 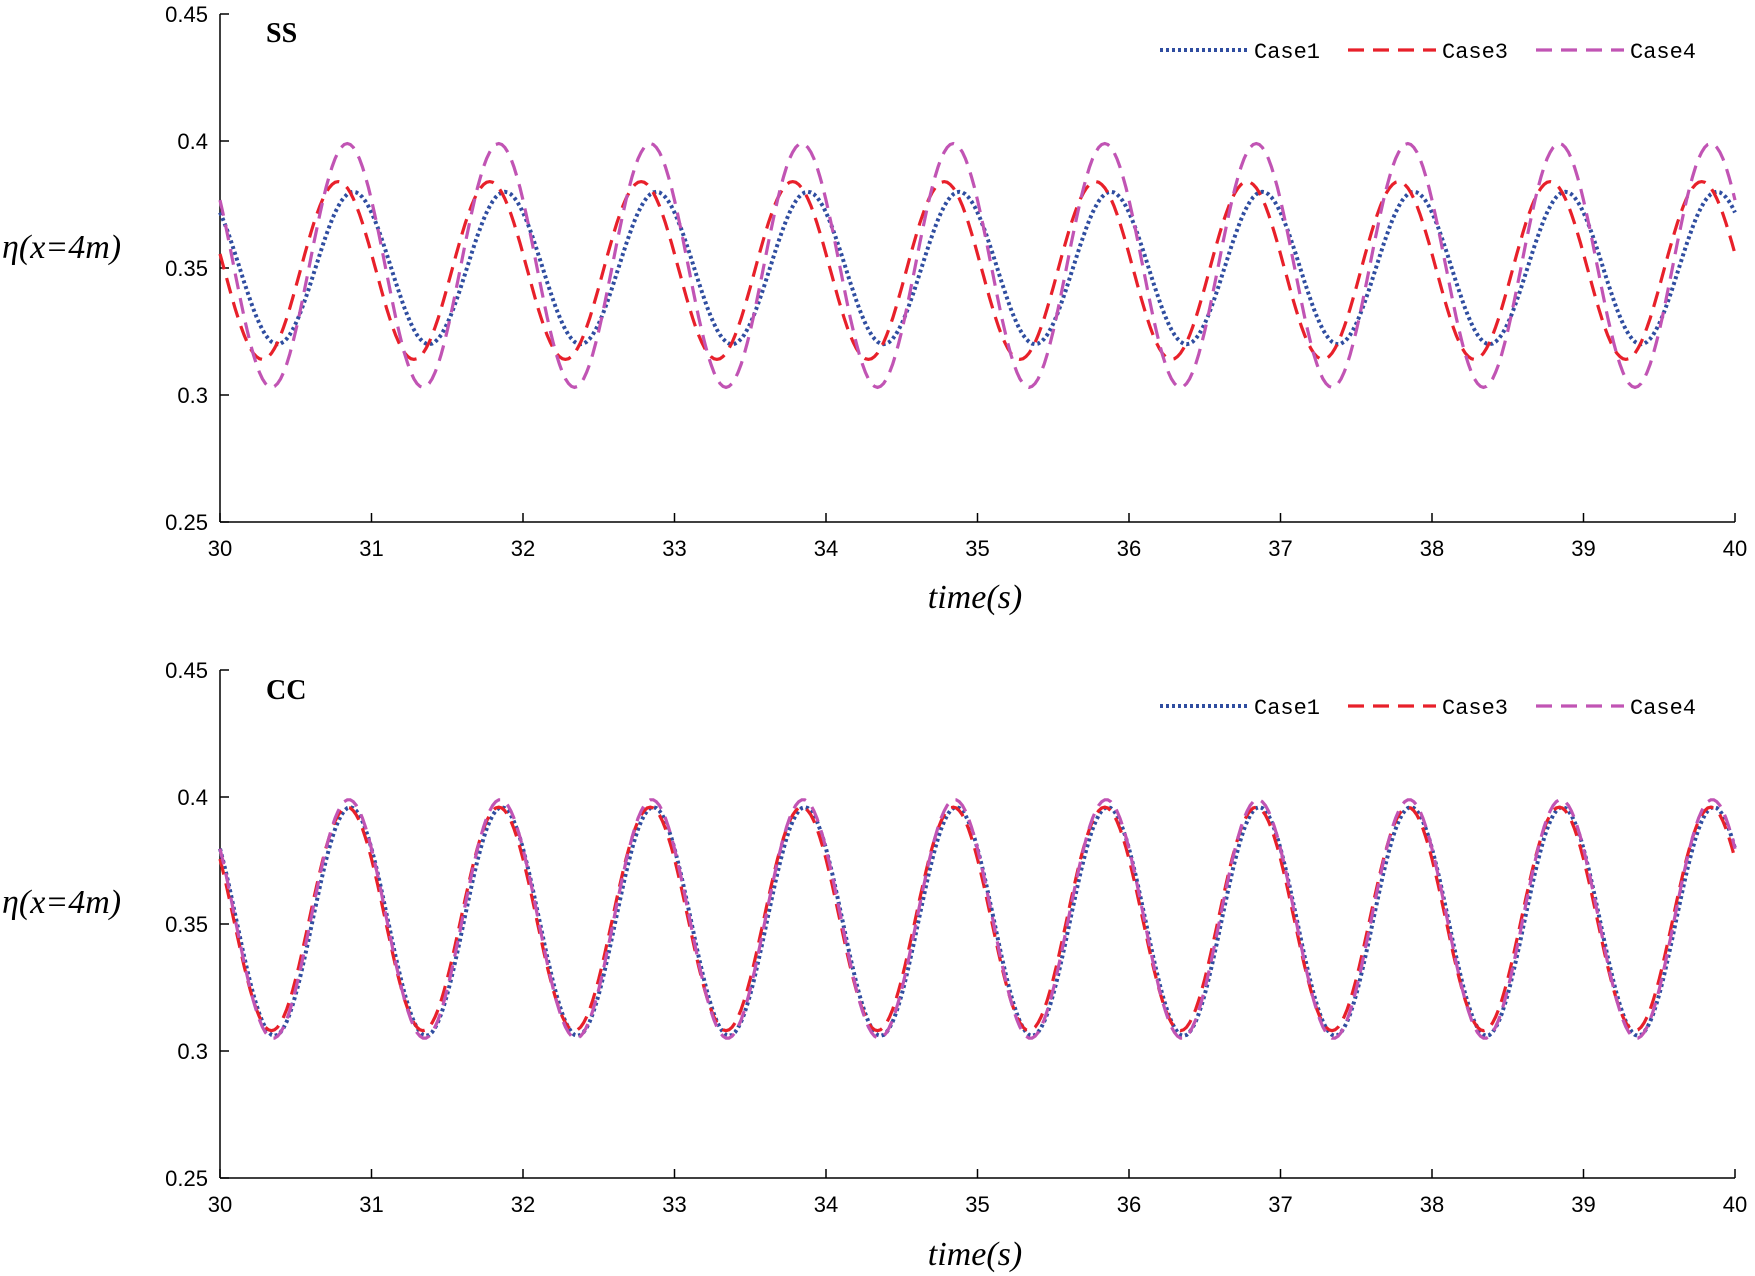 I want to click on series-case1-line, so click(x=977, y=268).